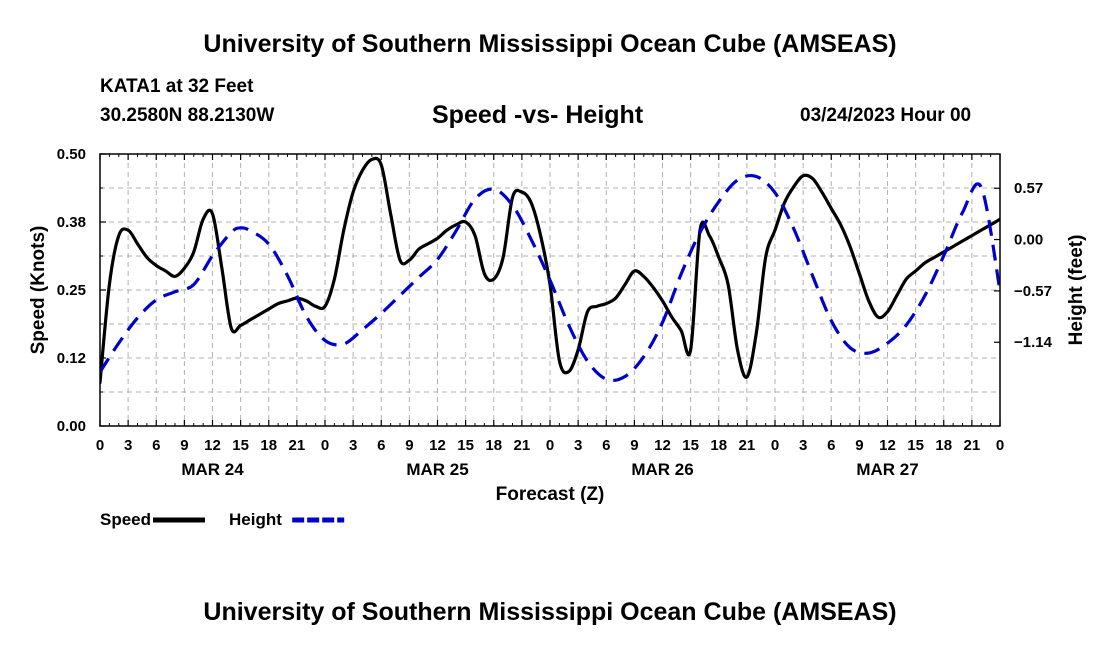 The width and height of the screenshot is (1100, 650). Describe the element at coordinates (662, 469) in the screenshot. I see `date-label: MAR 26` at that location.